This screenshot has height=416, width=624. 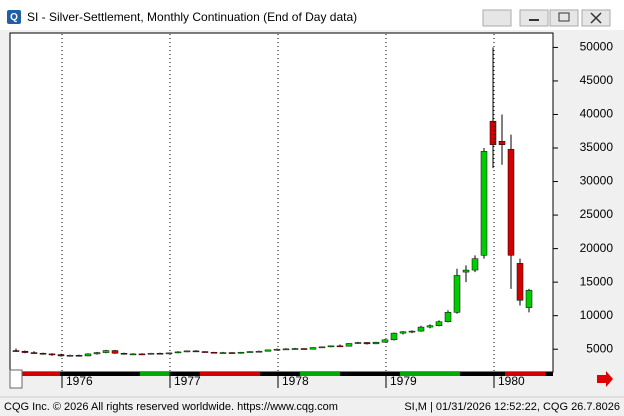 I want to click on app-icon, so click(x=14, y=17).